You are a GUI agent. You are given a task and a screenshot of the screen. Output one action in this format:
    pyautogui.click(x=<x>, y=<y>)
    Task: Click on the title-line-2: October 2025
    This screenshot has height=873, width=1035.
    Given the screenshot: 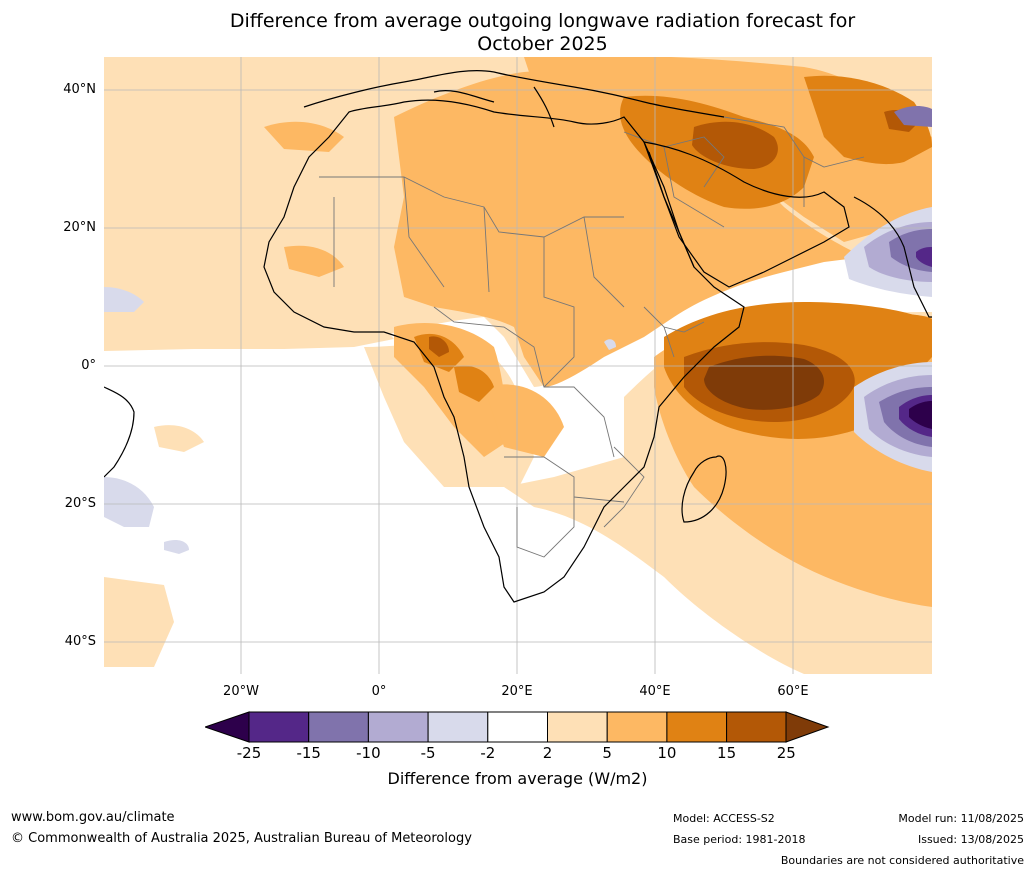 What is the action you would take?
    pyautogui.click(x=542, y=44)
    